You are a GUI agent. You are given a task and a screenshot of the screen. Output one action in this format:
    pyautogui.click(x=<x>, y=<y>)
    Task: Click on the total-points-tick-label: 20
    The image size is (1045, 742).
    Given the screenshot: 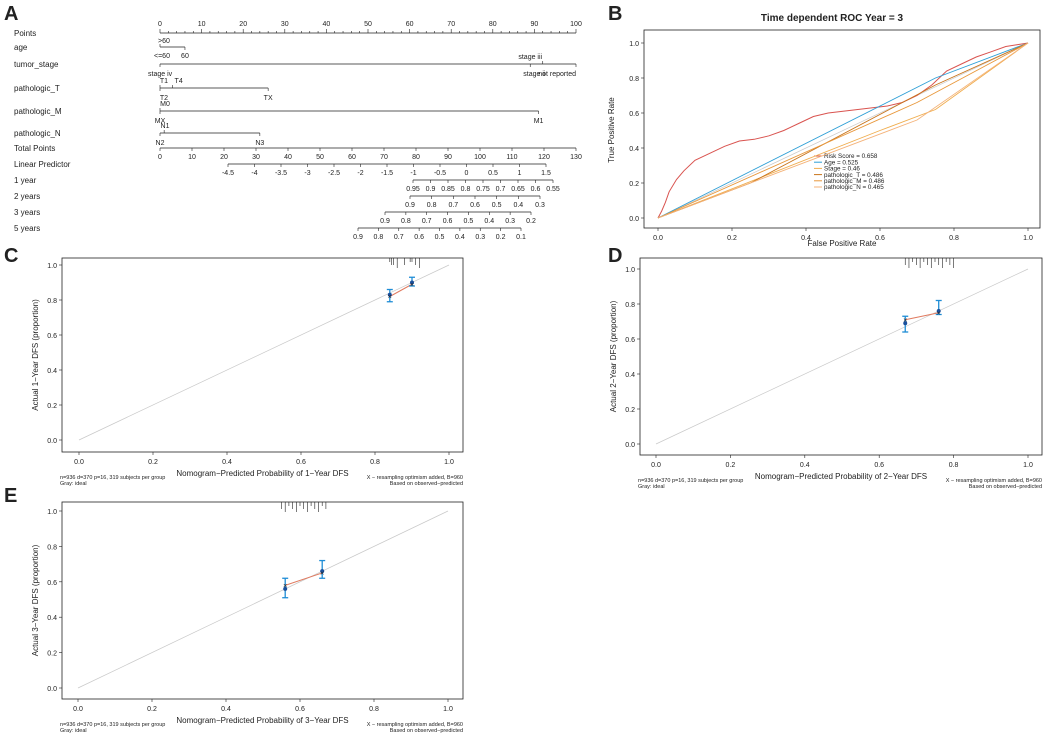 What is the action you would take?
    pyautogui.click(x=224, y=157)
    